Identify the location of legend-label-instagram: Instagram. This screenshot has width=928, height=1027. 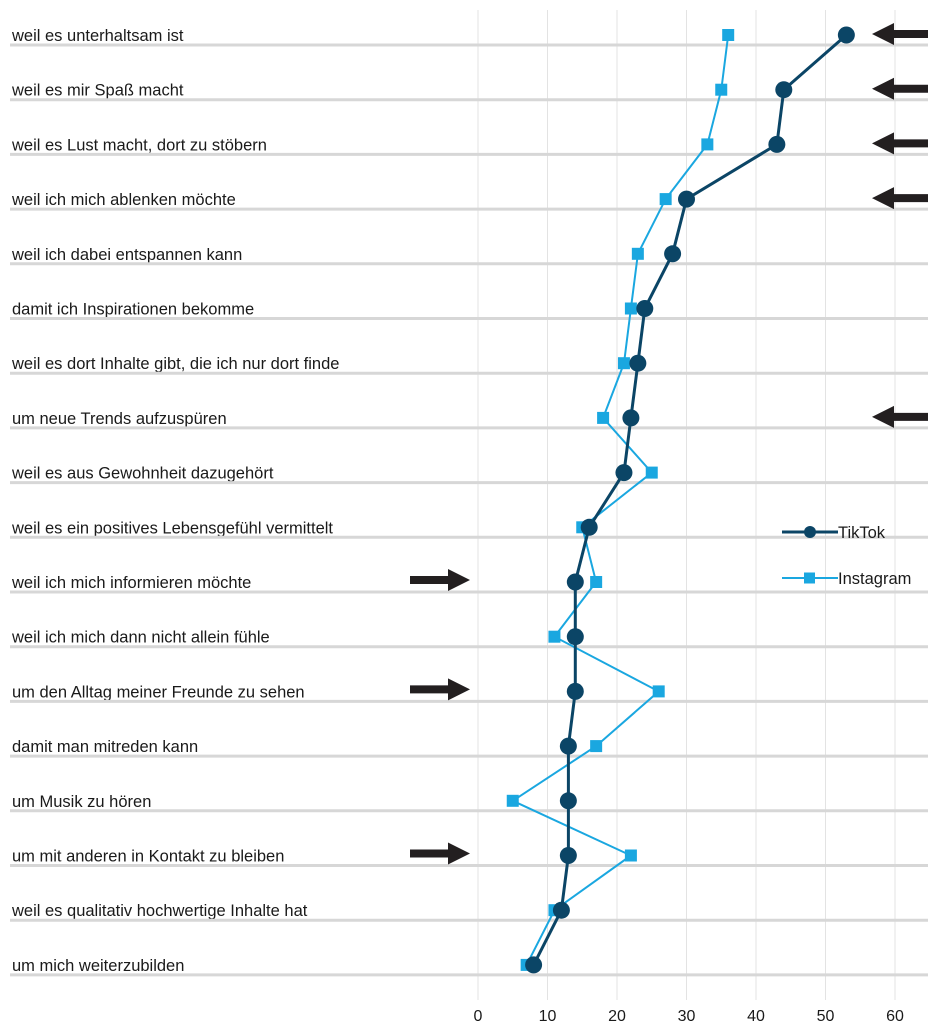
(874, 579).